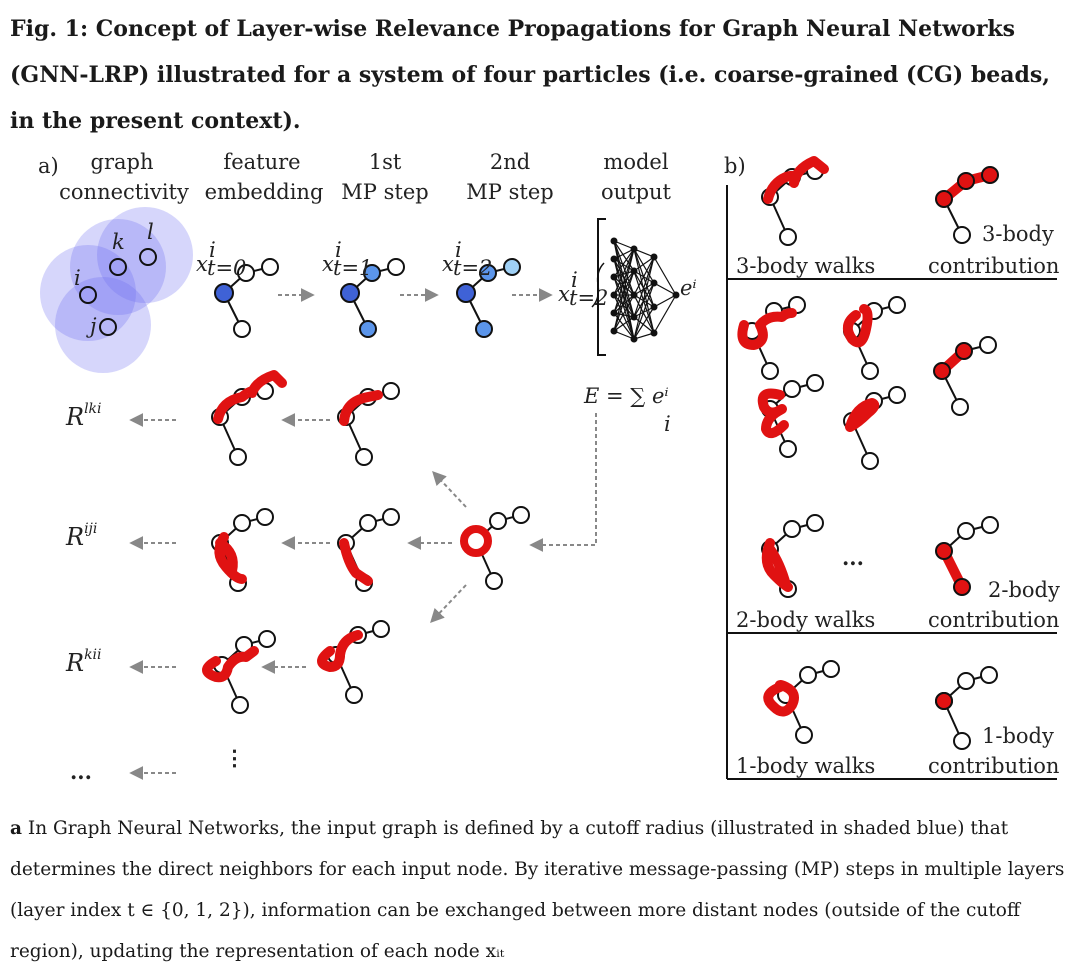  I want to click on walk-1body, so click(801, 702).